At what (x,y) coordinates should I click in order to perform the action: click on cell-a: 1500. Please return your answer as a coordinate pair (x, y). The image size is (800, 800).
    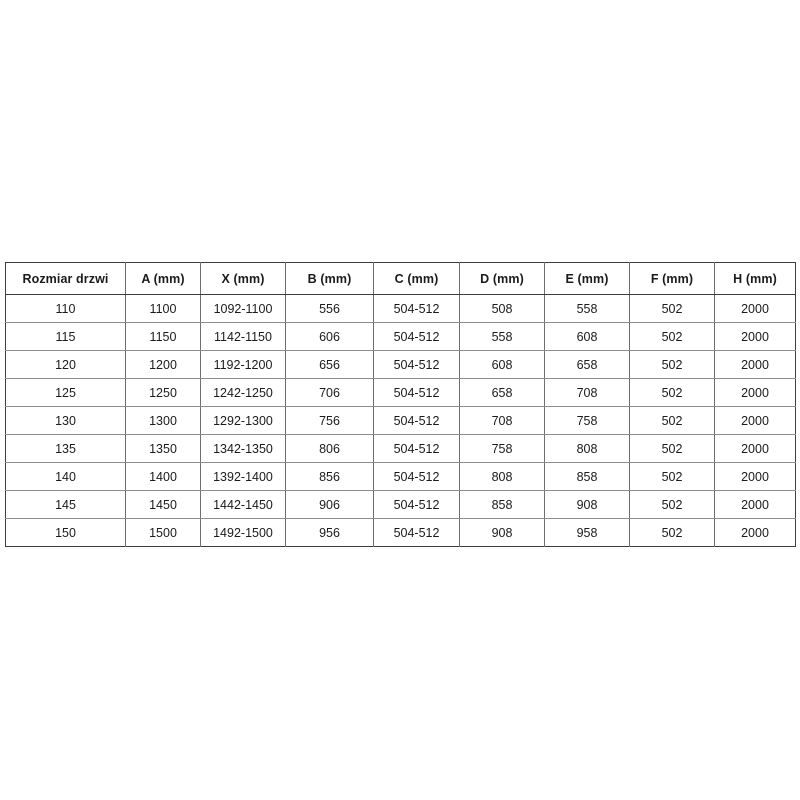
    Looking at the image, I should click on (163, 532).